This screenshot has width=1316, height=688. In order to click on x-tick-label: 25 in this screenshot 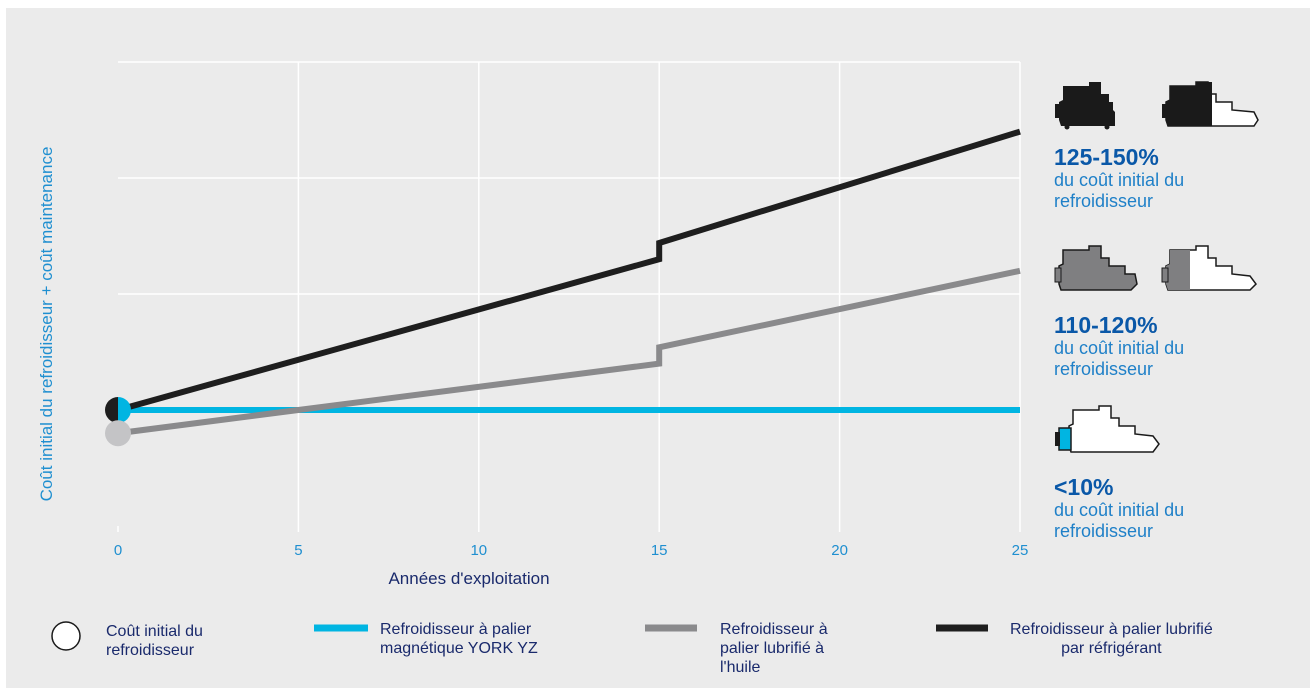, I will do `click(1020, 550)`.